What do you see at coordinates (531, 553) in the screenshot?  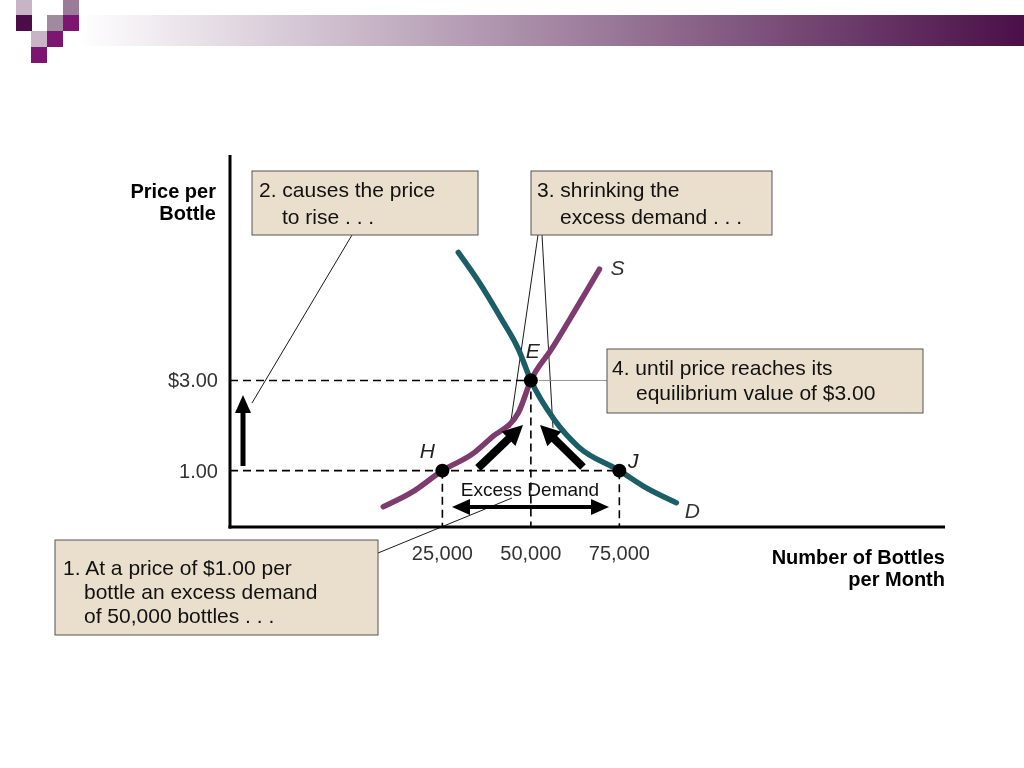 I see `x-tick-label: 50,000` at bounding box center [531, 553].